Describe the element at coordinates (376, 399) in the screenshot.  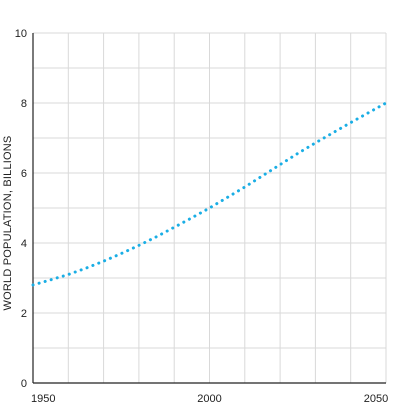
I see `x-tick-label-2050: 2050` at that location.